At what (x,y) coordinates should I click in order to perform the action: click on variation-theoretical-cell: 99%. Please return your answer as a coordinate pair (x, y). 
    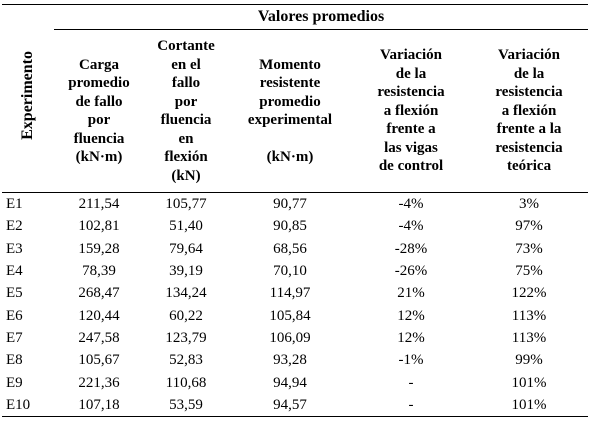
    Looking at the image, I should click on (529, 360).